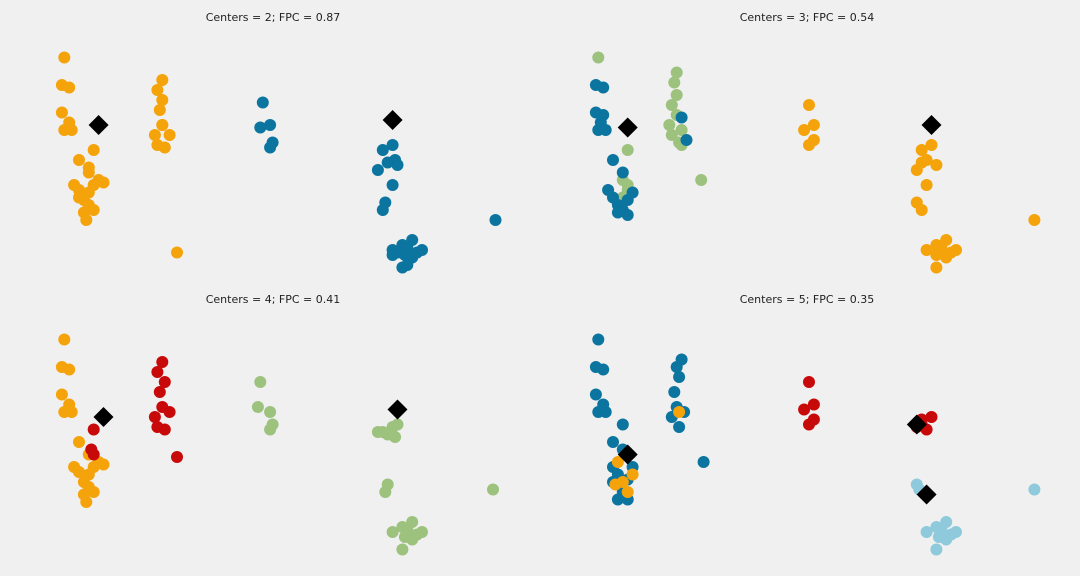 This screenshot has height=576, width=1080. Describe the element at coordinates (273, 17) in the screenshot. I see `subplot-title: Centers = 2; FPC = 0.87` at that location.